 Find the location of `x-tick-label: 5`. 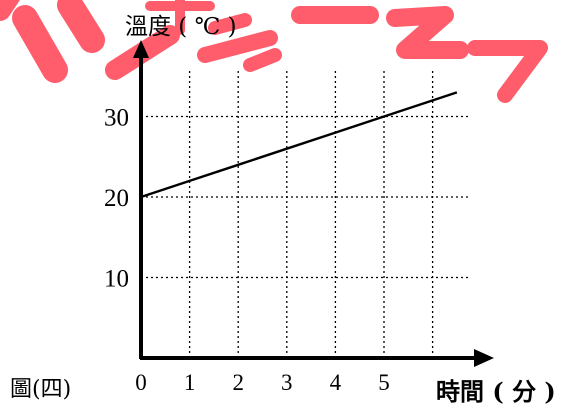

x-tick-label: 5 is located at coordinates (384, 382).